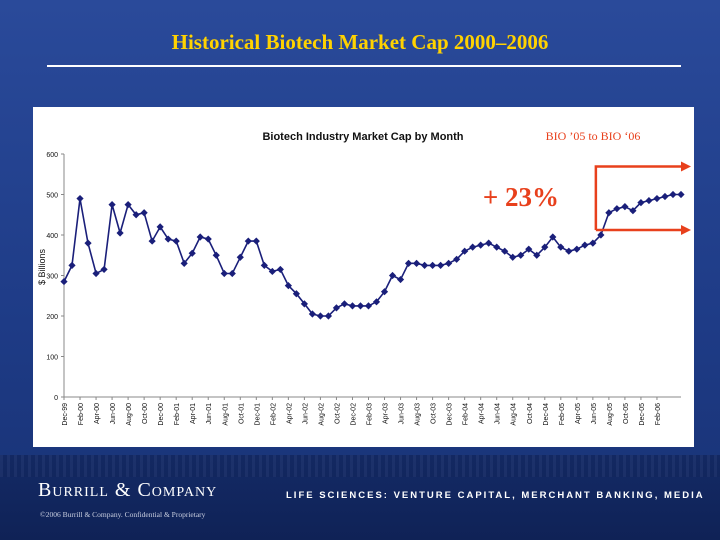 This screenshot has width=720, height=540. I want to click on x-tick-label: Jun-05, so click(594, 414).